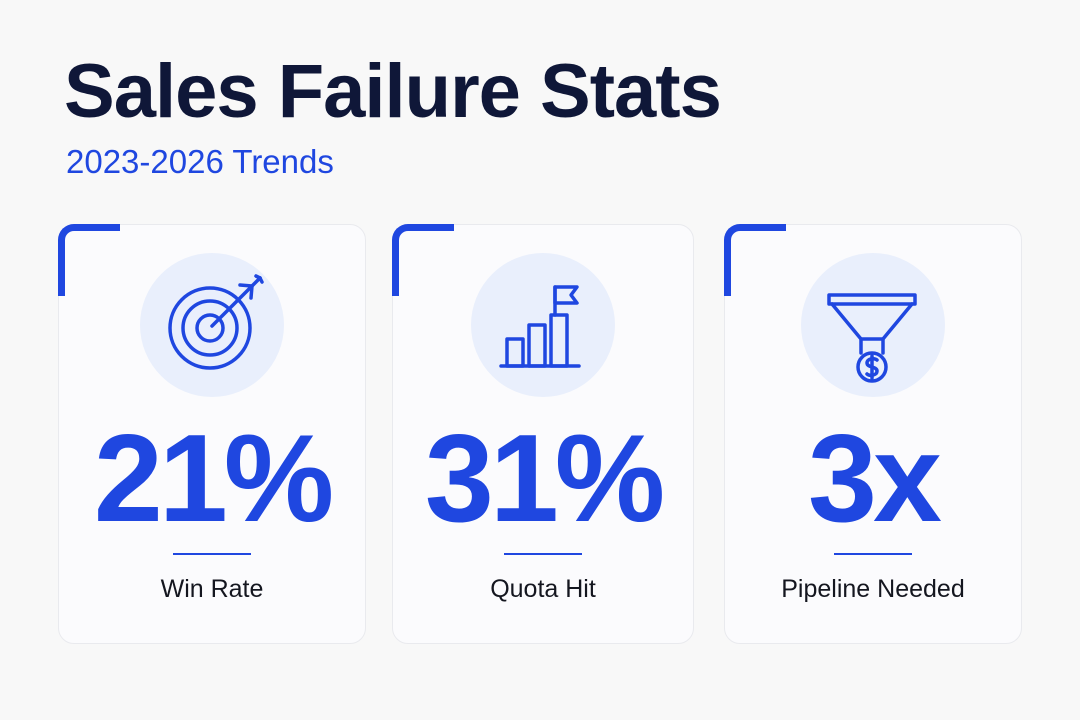 The width and height of the screenshot is (1080, 720). Describe the element at coordinates (543, 589) in the screenshot. I see `stat-label: Quota Hit` at that location.